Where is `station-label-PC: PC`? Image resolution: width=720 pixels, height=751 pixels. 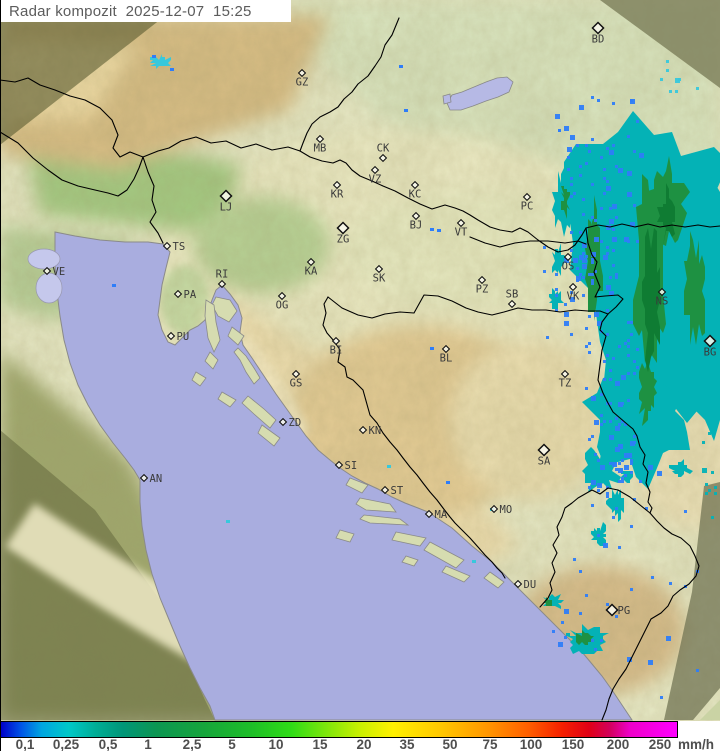
station-label-PC: PC is located at coordinates (527, 207).